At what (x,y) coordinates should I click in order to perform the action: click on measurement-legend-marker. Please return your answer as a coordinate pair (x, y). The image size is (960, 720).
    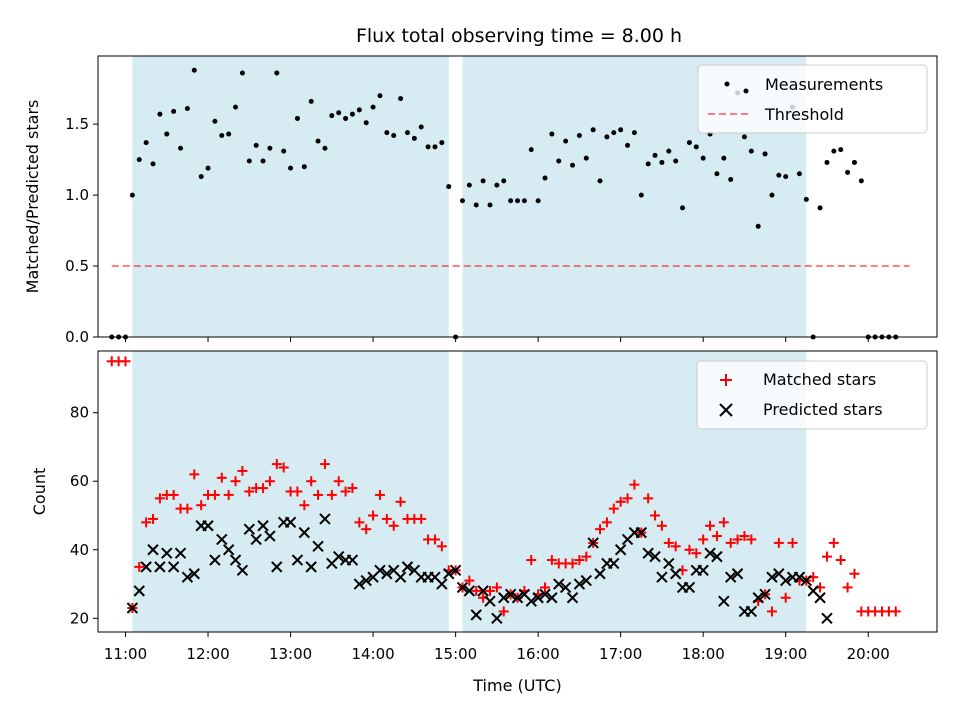
    Looking at the image, I should click on (727, 84).